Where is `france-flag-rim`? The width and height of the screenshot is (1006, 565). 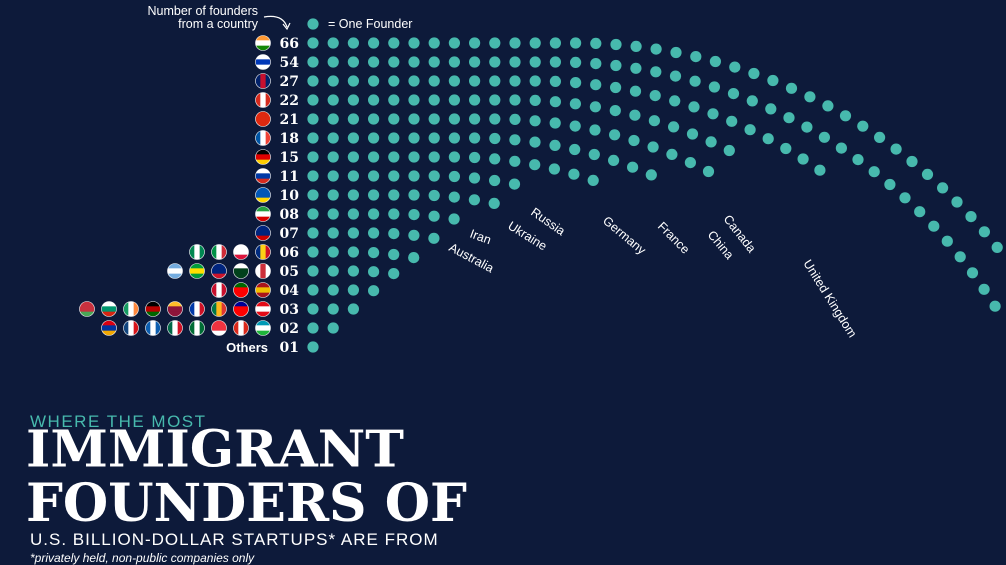
france-flag-rim is located at coordinates (263, 138).